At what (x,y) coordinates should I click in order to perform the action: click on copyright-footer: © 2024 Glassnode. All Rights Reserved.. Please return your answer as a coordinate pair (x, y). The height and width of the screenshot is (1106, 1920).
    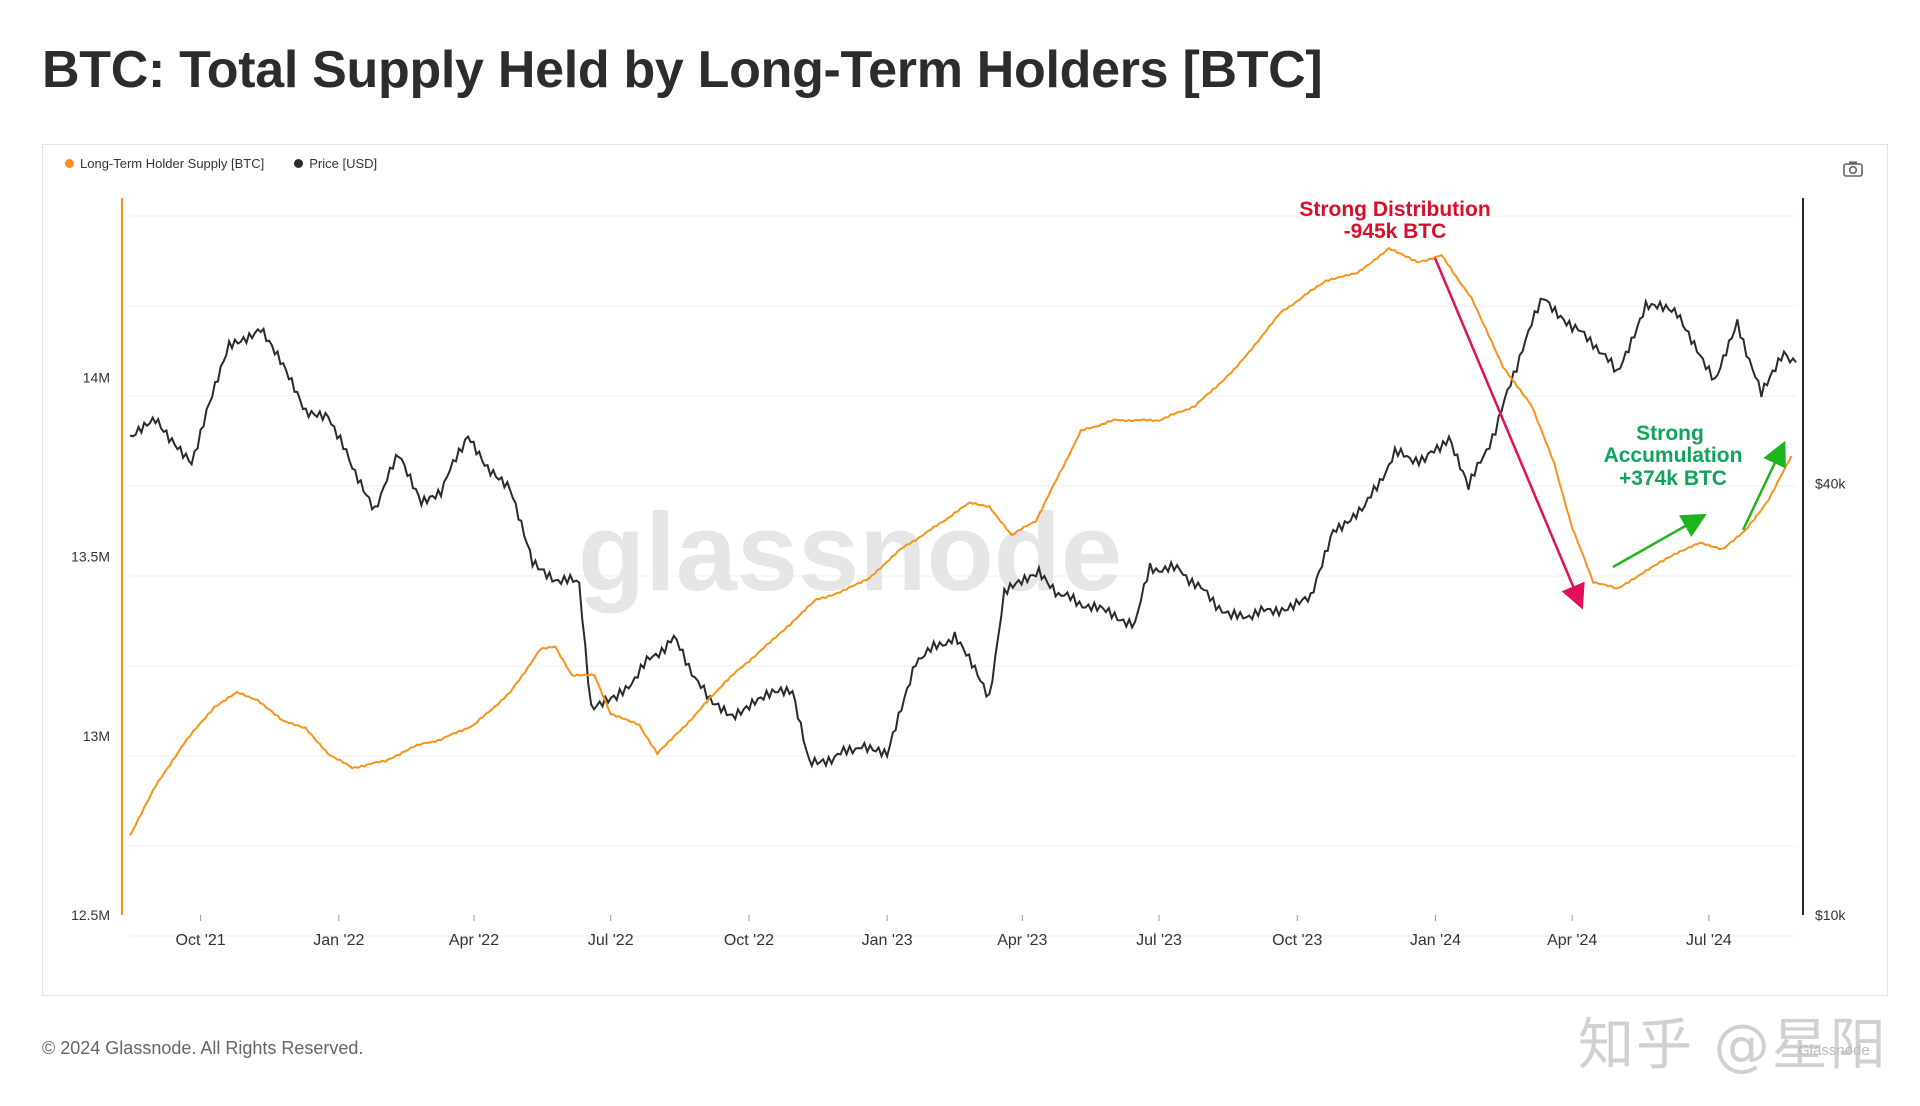
    Looking at the image, I should click on (203, 1048).